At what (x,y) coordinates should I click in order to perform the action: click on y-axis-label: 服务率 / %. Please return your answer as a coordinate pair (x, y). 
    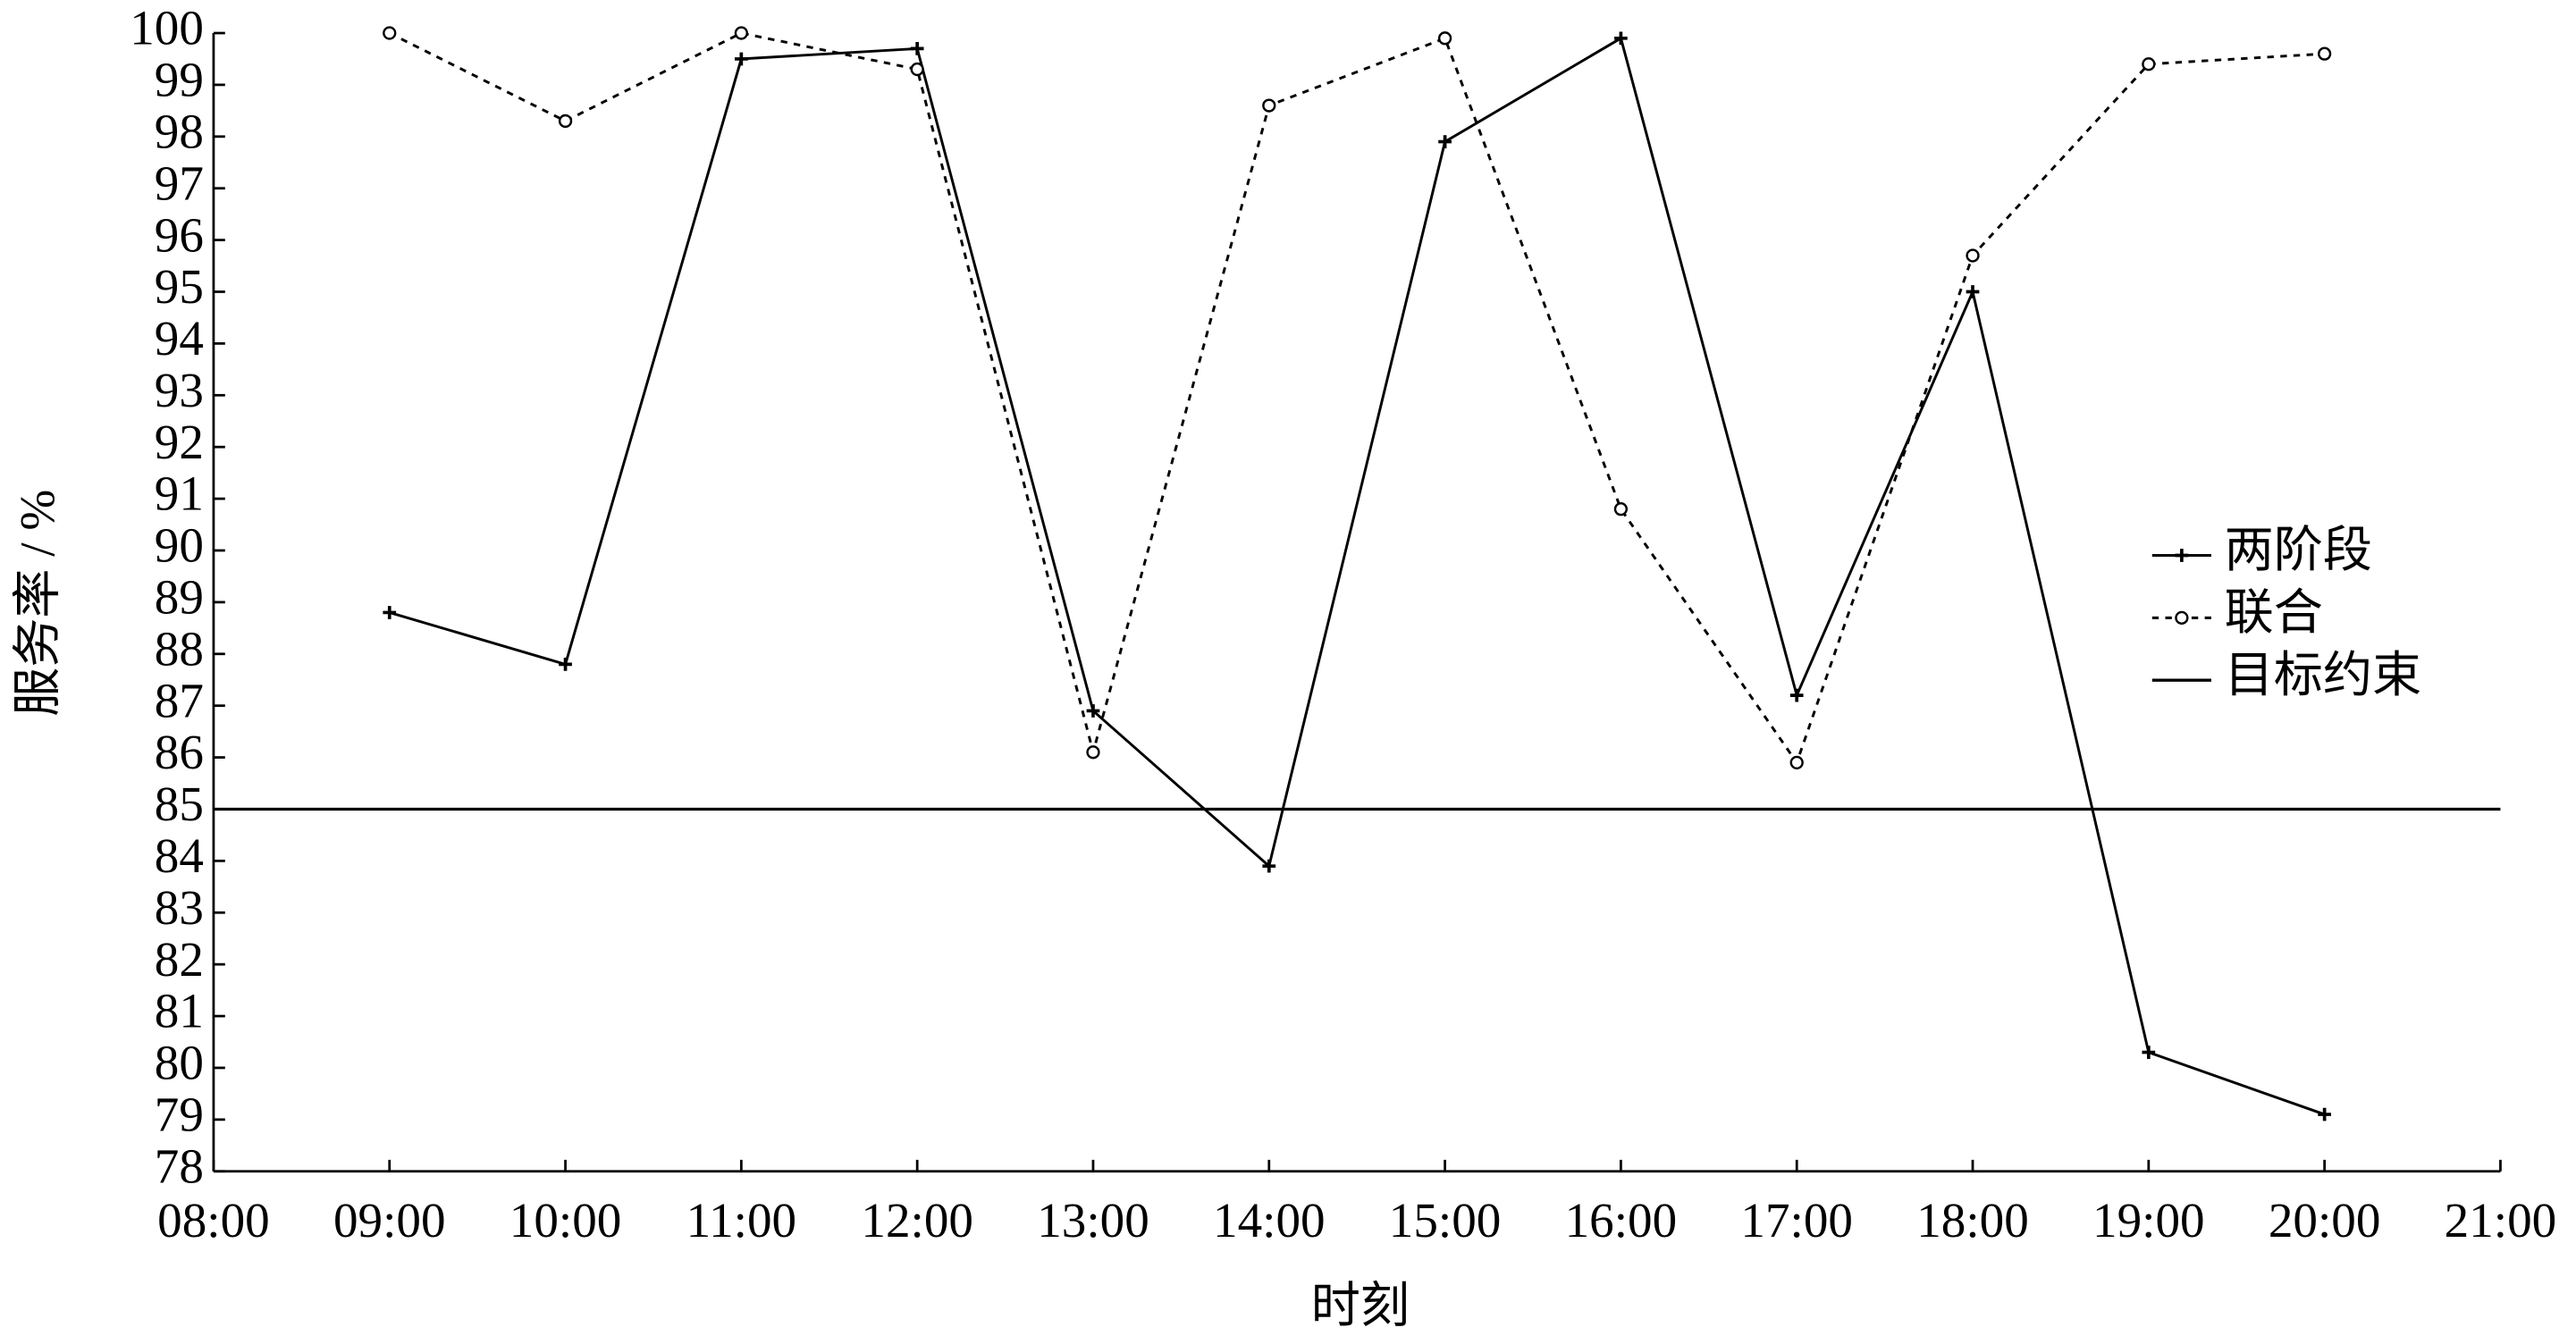
    Looking at the image, I should click on (37, 603).